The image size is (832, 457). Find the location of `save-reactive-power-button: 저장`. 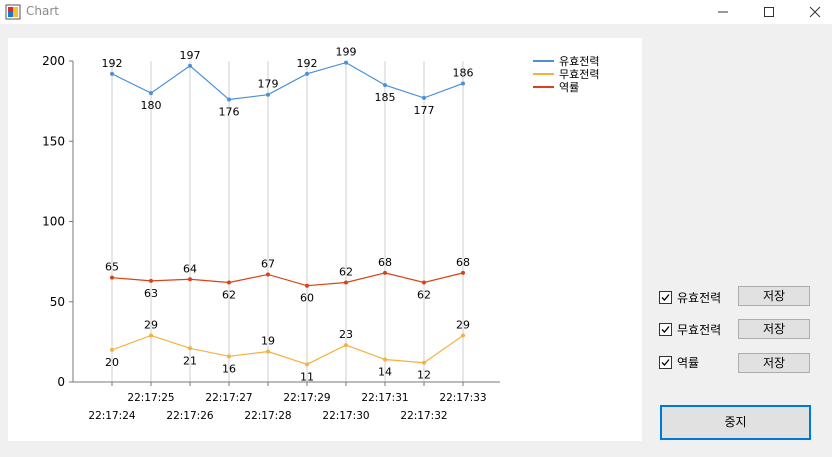

save-reactive-power-button: 저장 is located at coordinates (774, 329).